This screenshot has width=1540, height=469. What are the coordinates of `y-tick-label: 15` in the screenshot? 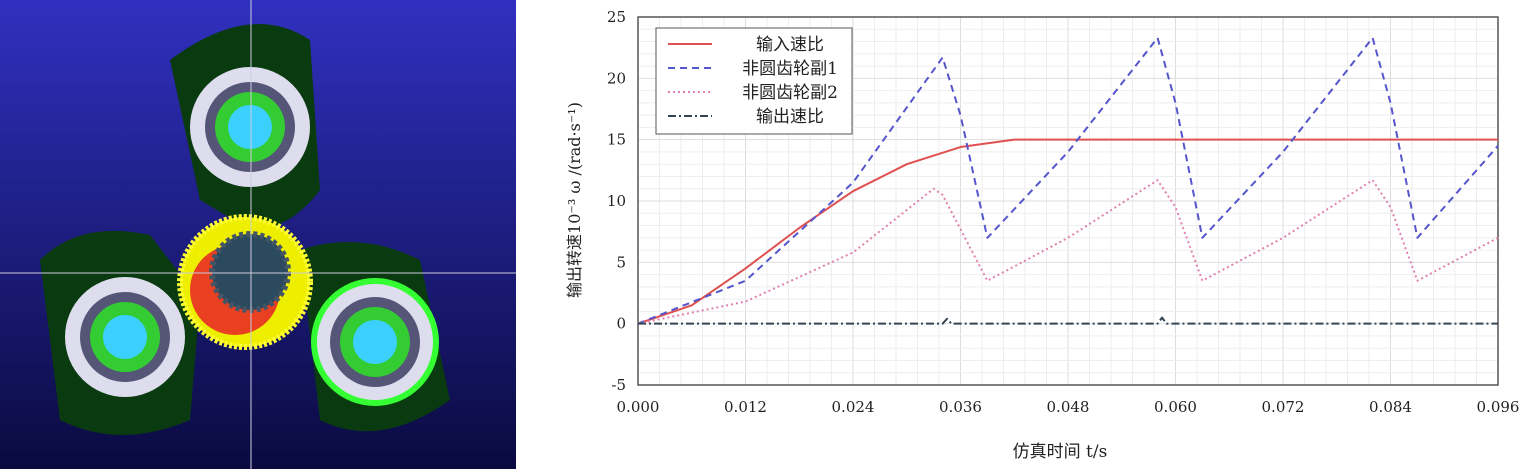 It's located at (616, 140).